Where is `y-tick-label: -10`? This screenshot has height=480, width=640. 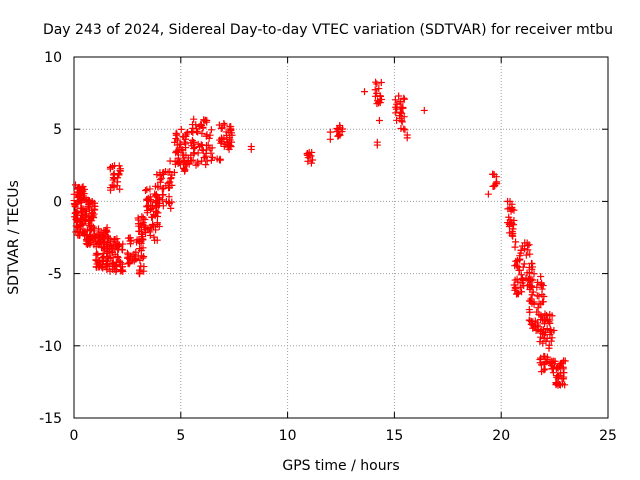 y-tick-label: -10 is located at coordinates (50, 347).